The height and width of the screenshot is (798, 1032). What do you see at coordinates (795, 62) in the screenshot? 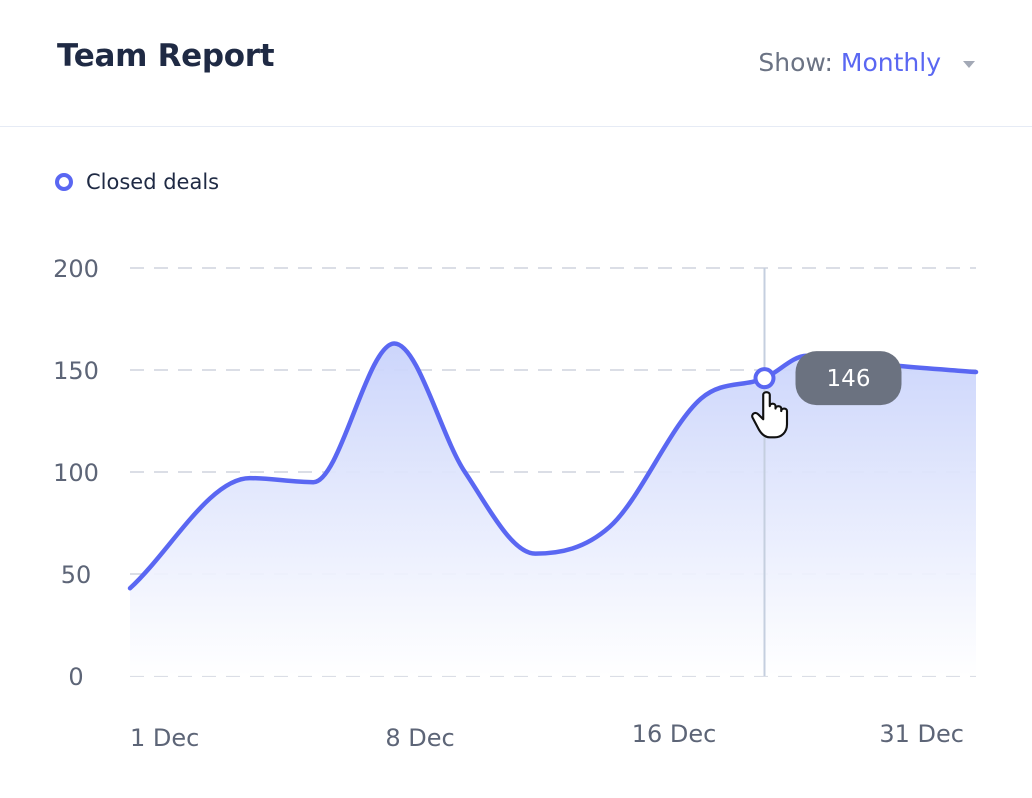
I see `period-select-label: Show:` at bounding box center [795, 62].